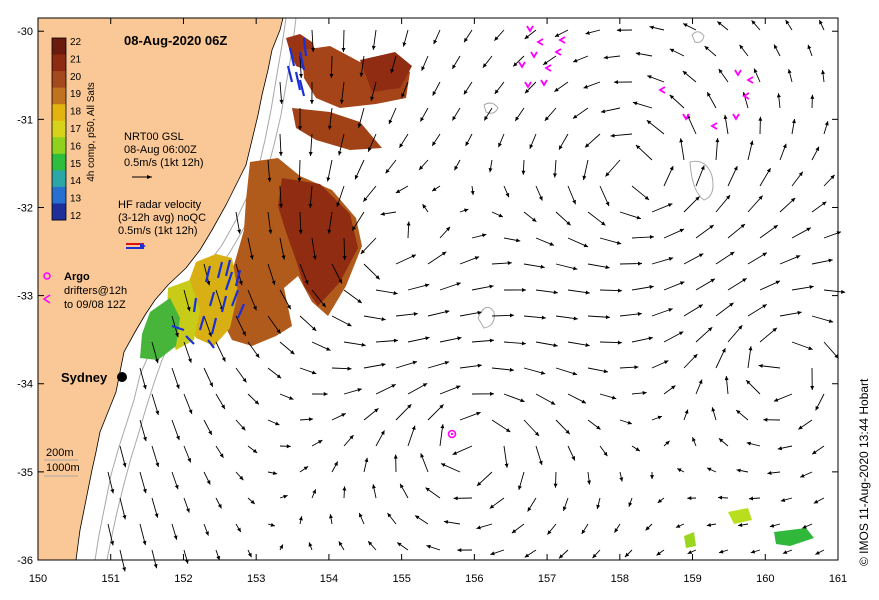 The image size is (879, 600). I want to click on x-tick-label: 159, so click(692, 579).